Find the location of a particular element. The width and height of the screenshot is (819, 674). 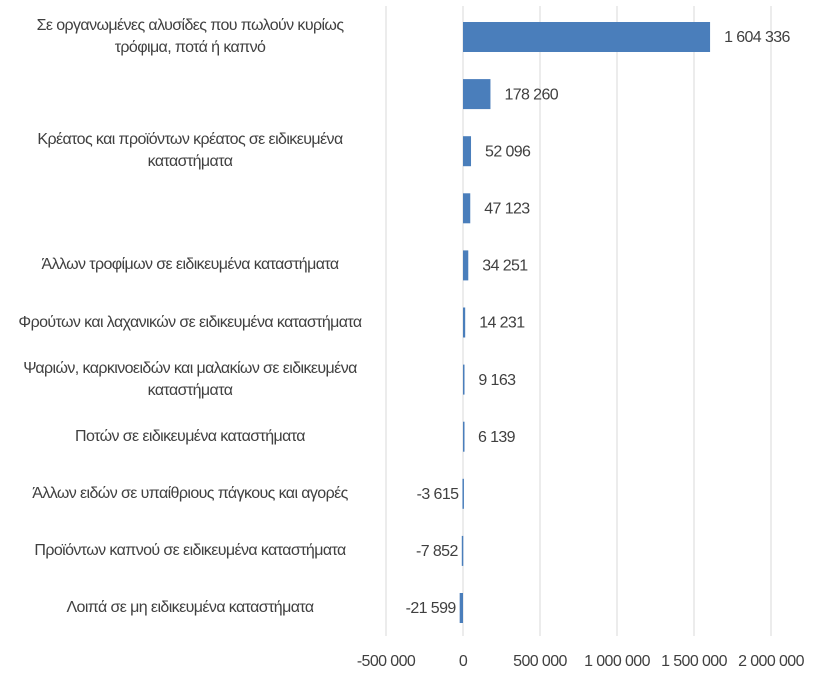

value-label: 6 139 is located at coordinates (497, 437).